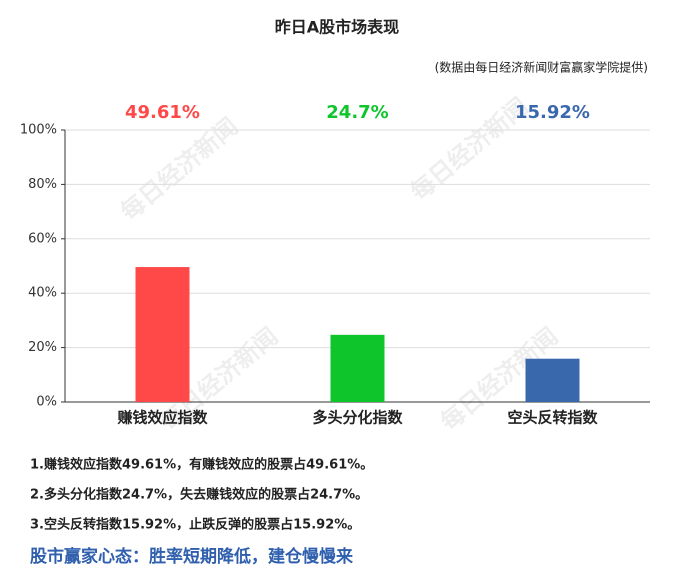 This screenshot has width=674, height=576. Describe the element at coordinates (552, 418) in the screenshot. I see `x-tick-label: 空头反转指数` at that location.